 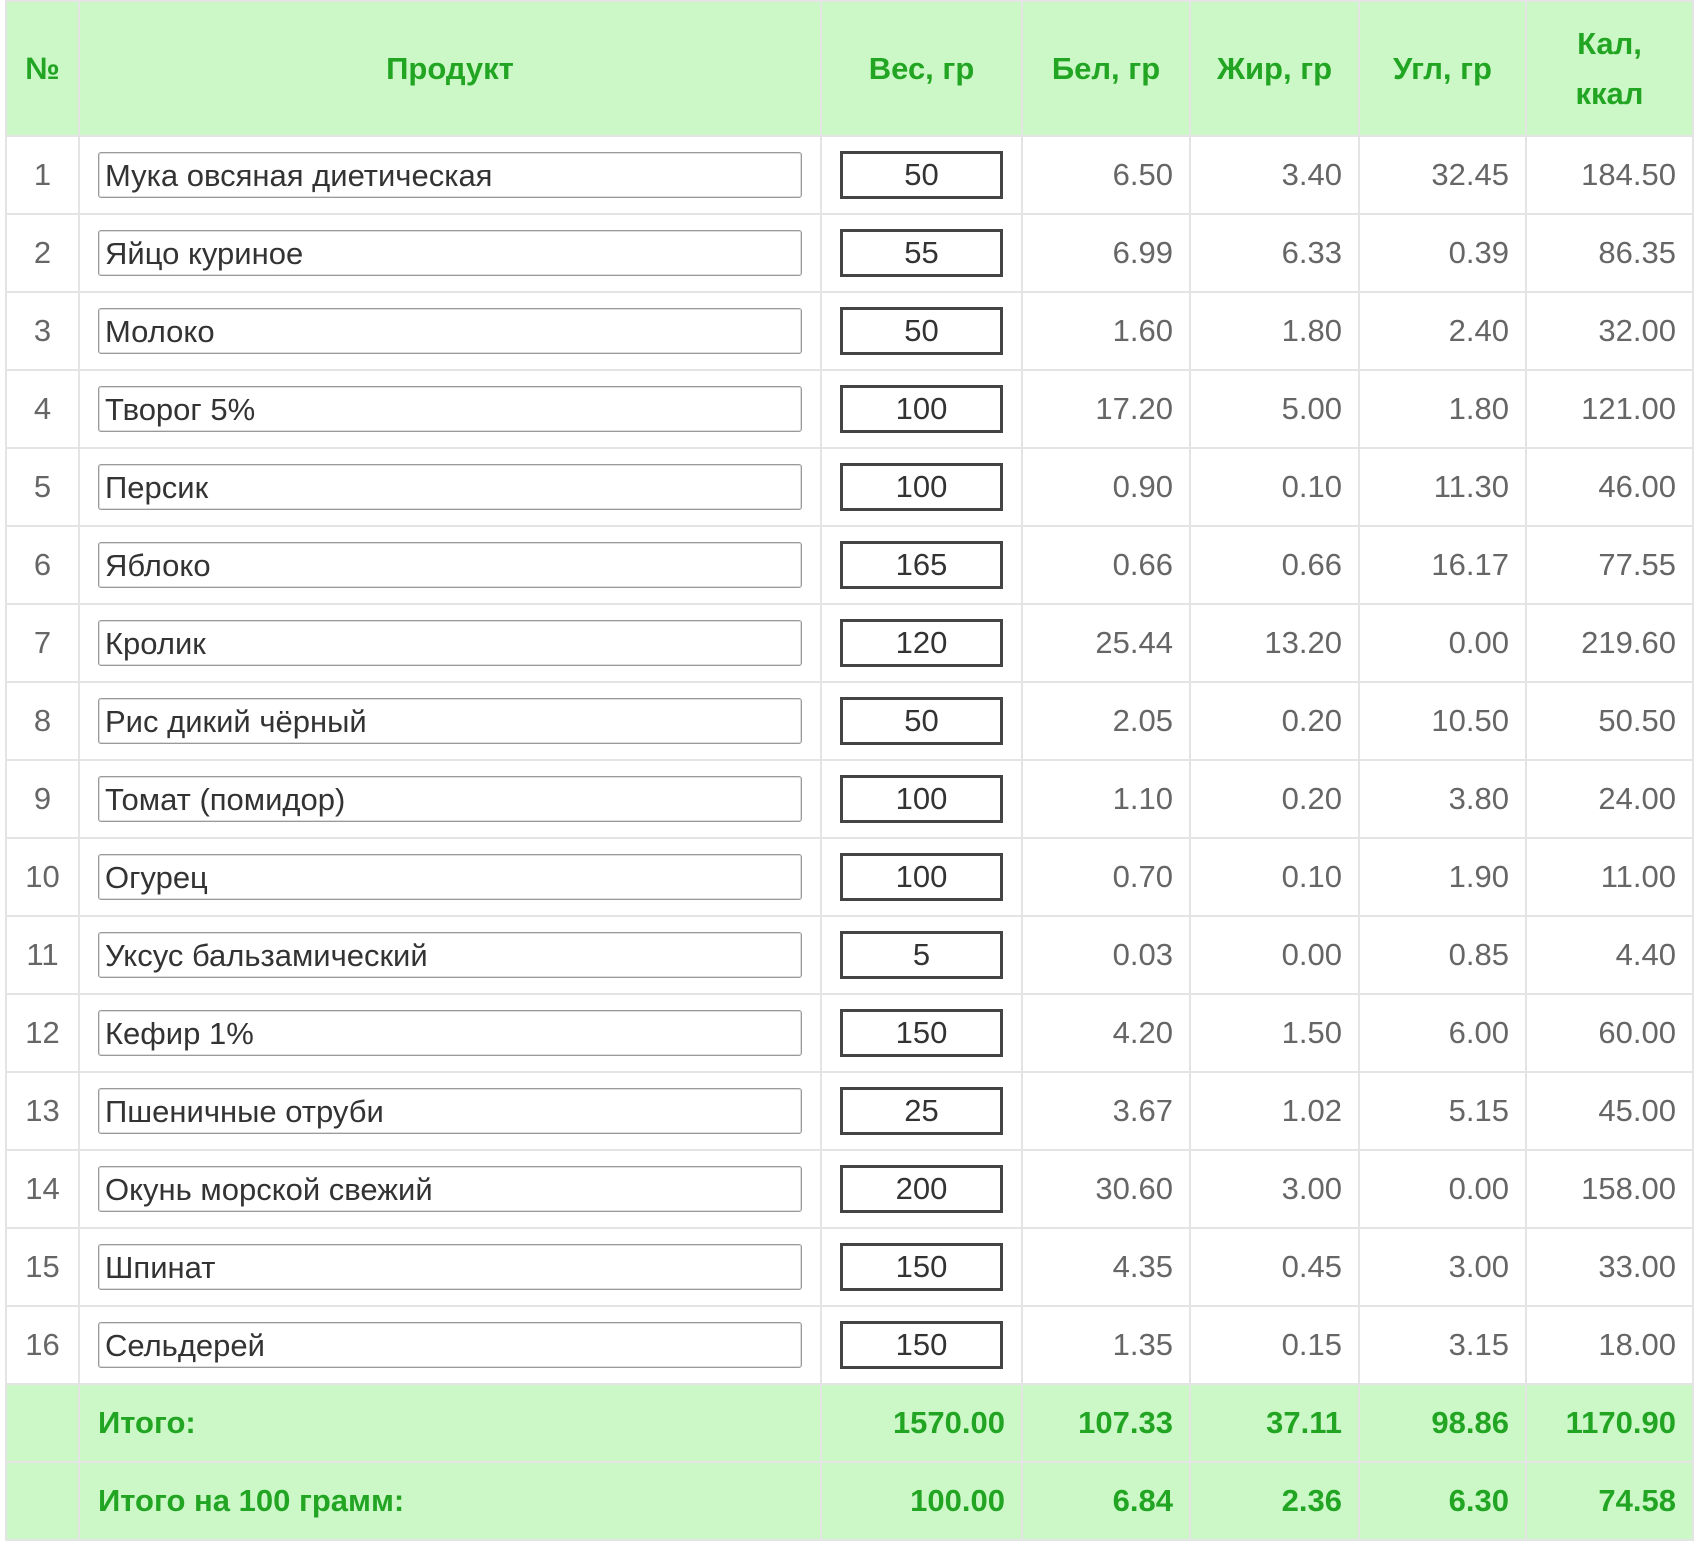 What do you see at coordinates (1106, 68) in the screenshot?
I see `column-header: Бел, гр` at bounding box center [1106, 68].